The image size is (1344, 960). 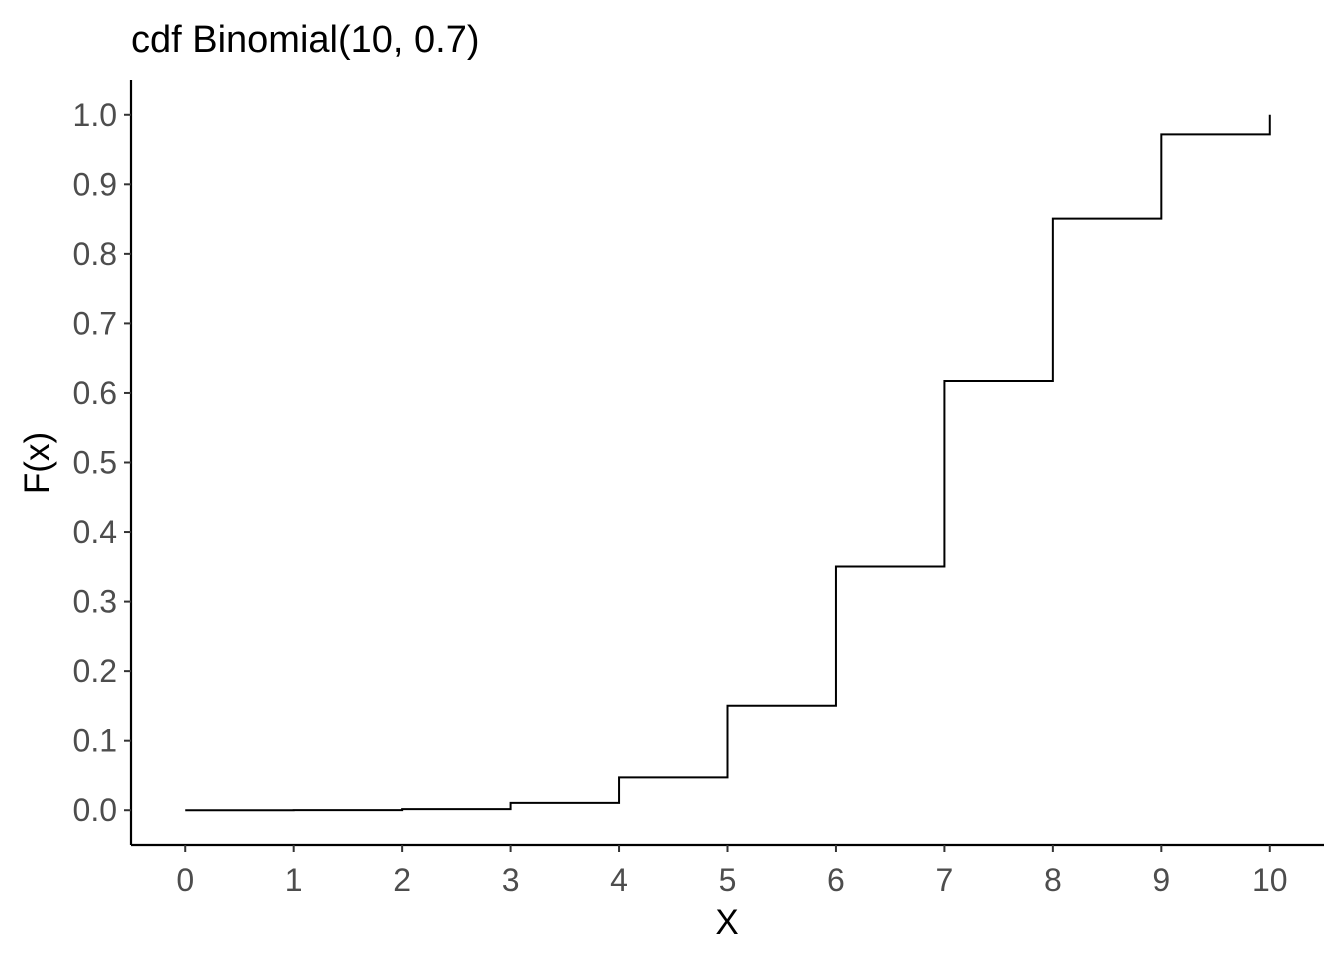 What do you see at coordinates (95, 810) in the screenshot?
I see `y-tick-label: 0.0` at bounding box center [95, 810].